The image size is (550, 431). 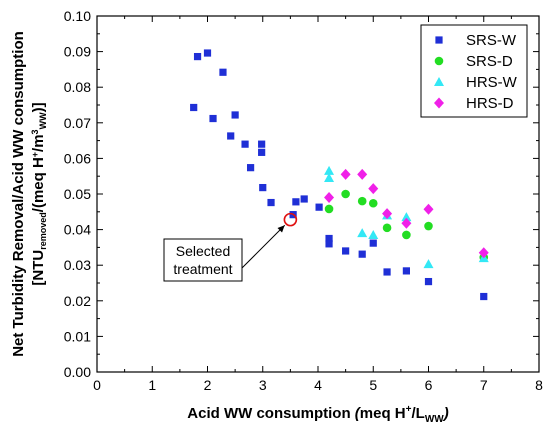 I want to click on x-tick-label: 0, so click(x=97, y=385).